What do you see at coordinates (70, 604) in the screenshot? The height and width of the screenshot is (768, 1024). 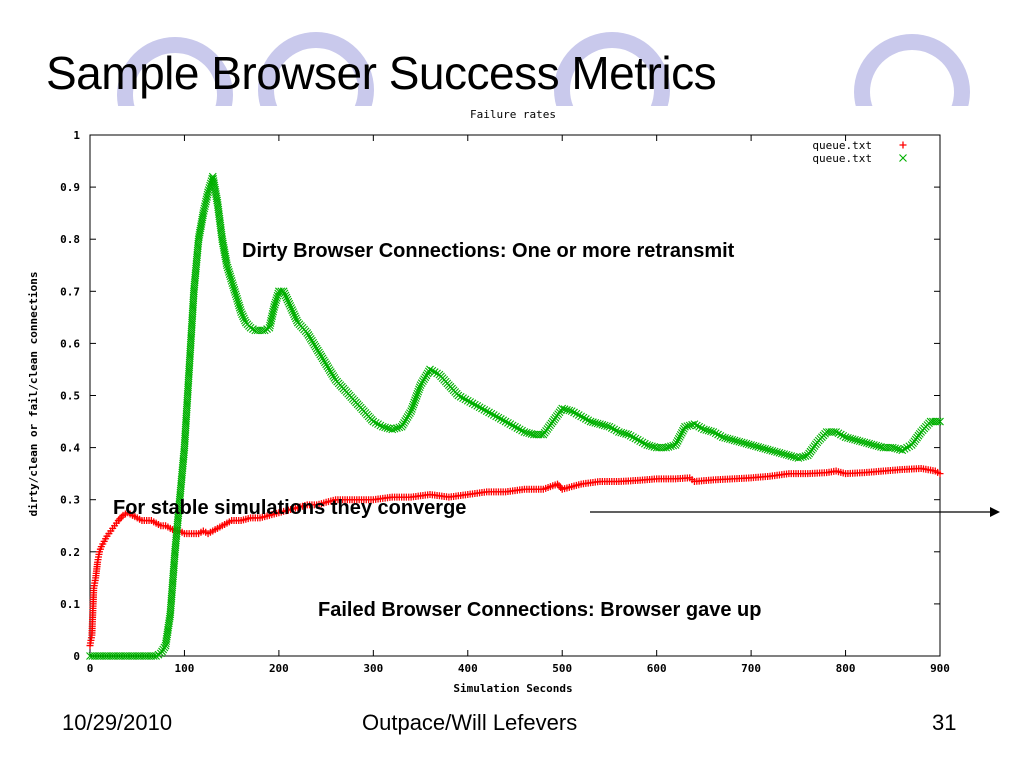 I see `y-tick-label: 0.1` at bounding box center [70, 604].